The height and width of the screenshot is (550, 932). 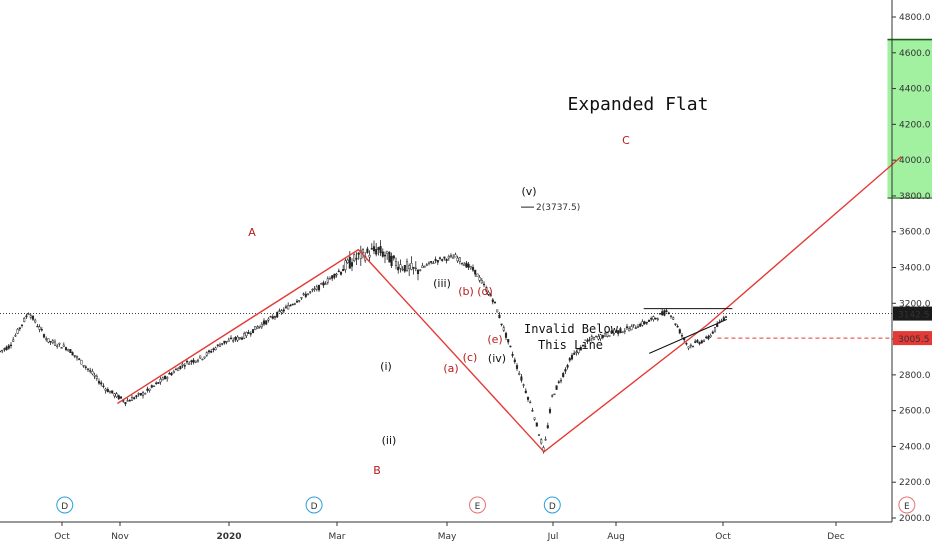 I want to click on x-tick-label: Jul, so click(x=553, y=537).